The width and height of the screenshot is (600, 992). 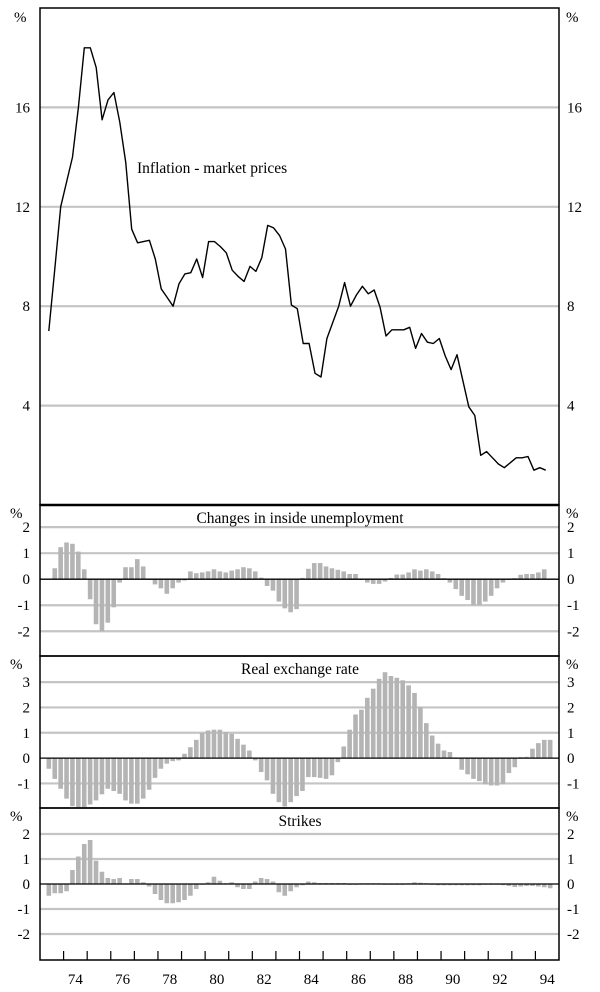 I want to click on x-tick-label: 94, so click(x=548, y=979).